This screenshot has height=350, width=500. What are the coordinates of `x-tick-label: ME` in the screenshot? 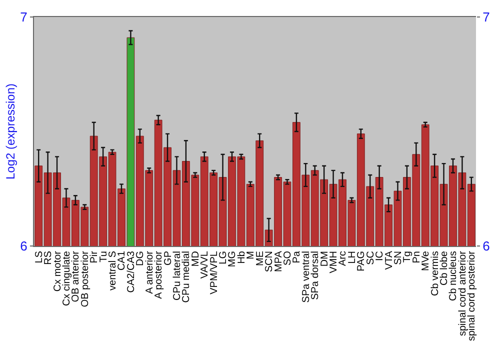 It's located at (260, 258).